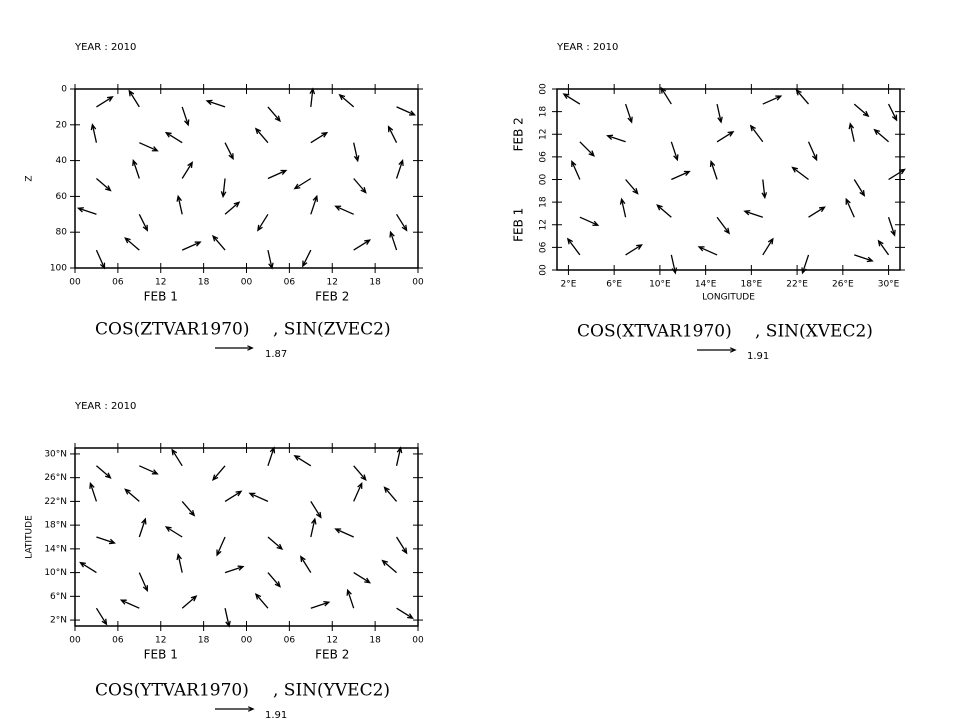  What do you see at coordinates (544, 224) in the screenshot?
I see `y-tick-label: 12` at bounding box center [544, 224].